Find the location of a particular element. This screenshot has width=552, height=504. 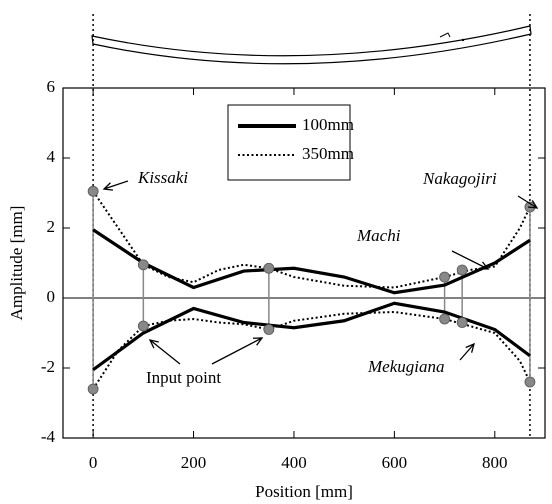

annotation: Kissaki is located at coordinates (162, 177).